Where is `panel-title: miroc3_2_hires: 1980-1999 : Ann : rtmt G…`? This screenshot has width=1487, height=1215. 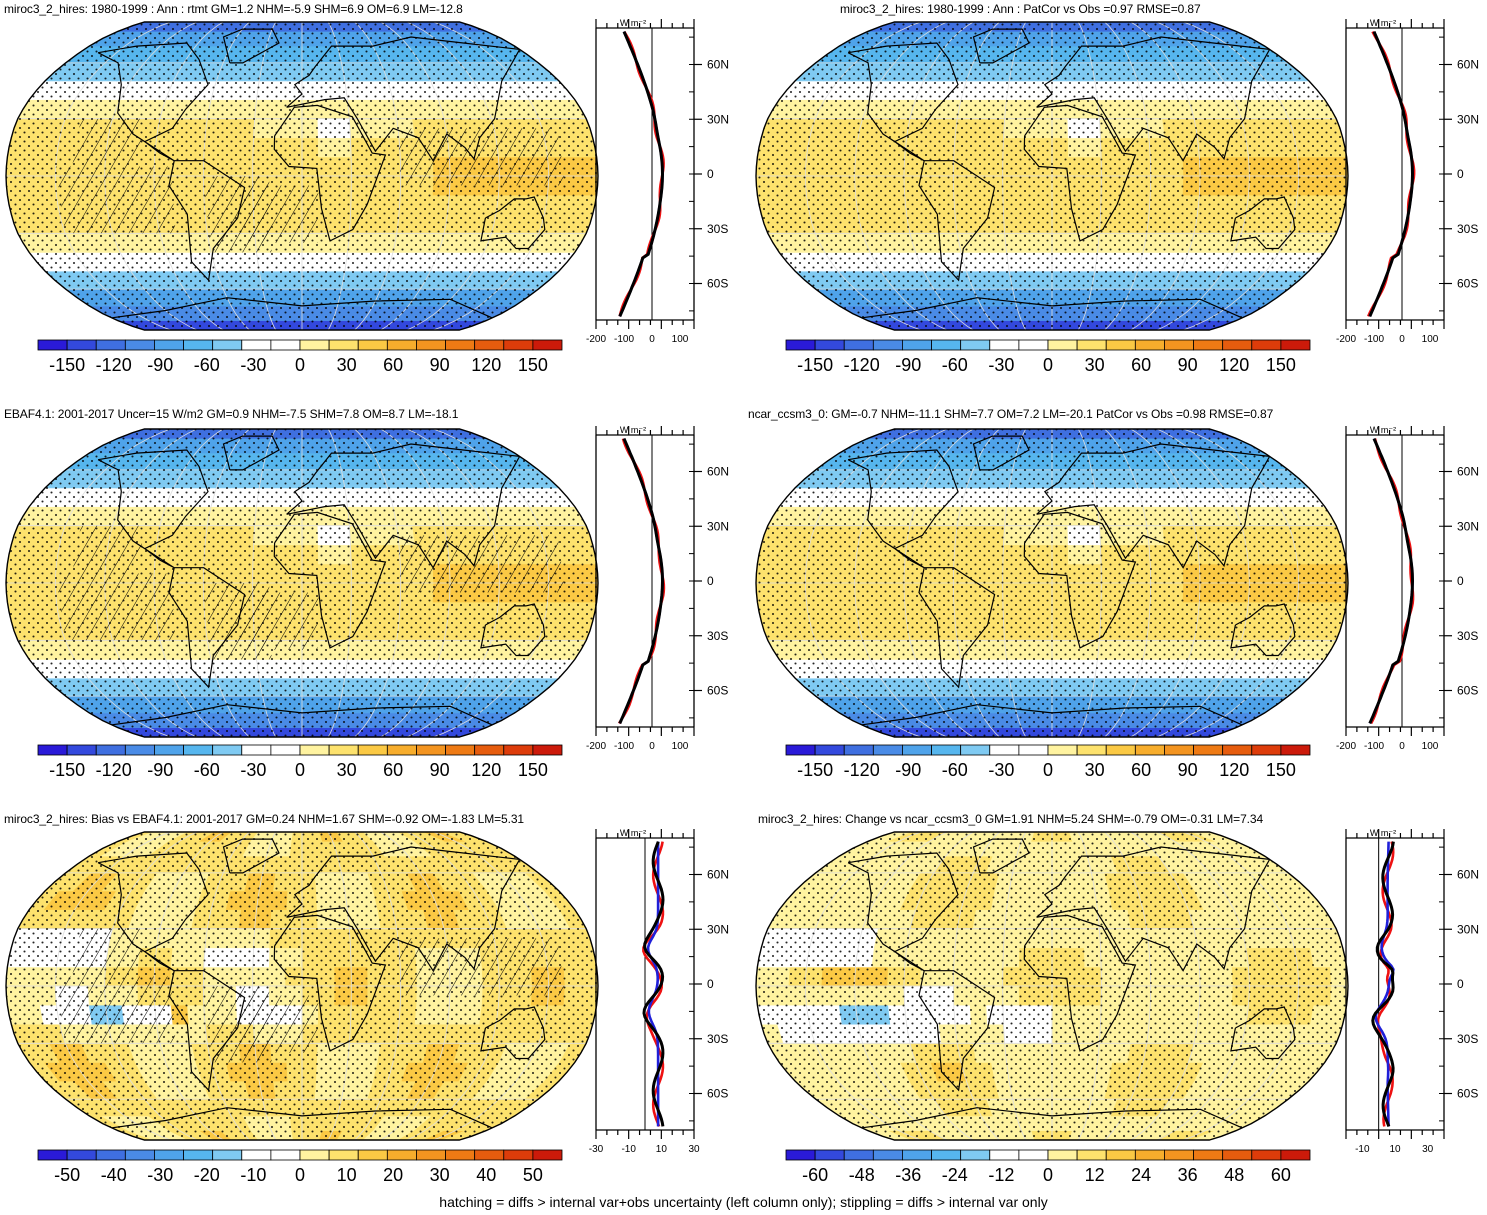 panel-title: miroc3_2_hires: 1980-1999 : Ann : rtmt G… is located at coordinates (233, 9).